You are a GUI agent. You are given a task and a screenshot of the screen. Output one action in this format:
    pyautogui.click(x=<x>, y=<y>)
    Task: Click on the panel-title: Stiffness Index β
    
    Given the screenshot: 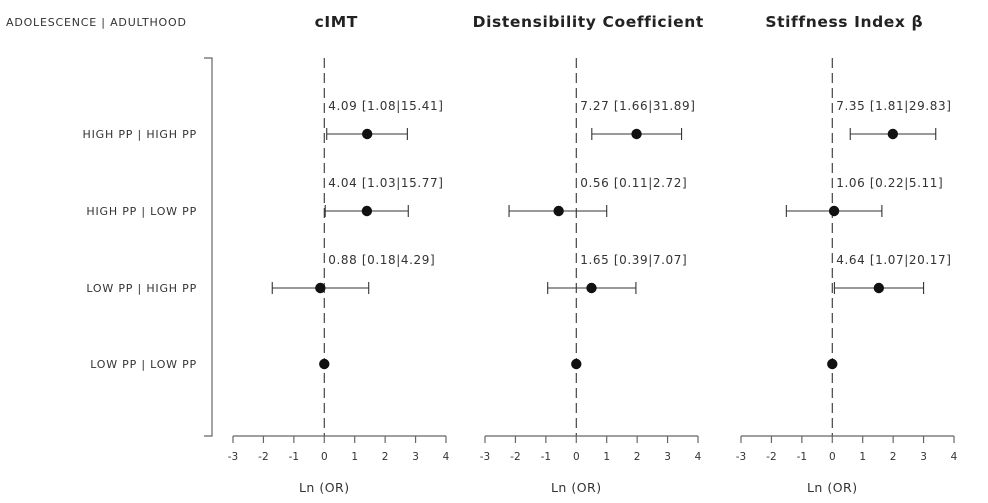 What is the action you would take?
    pyautogui.click(x=844, y=22)
    